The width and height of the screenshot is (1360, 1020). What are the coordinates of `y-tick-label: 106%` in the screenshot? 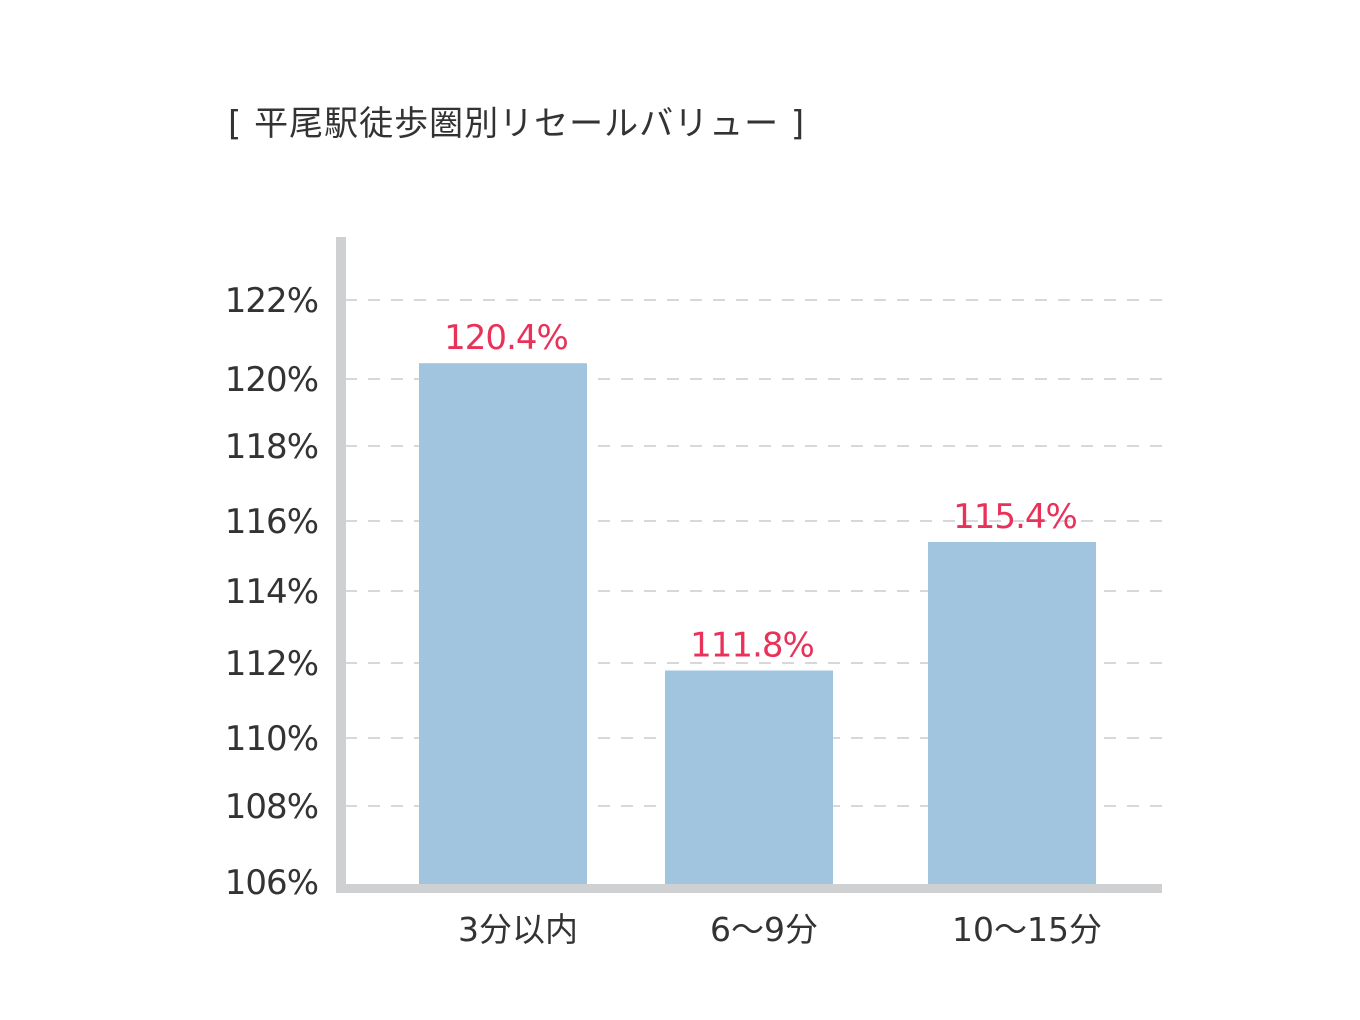 It's located at (271, 883).